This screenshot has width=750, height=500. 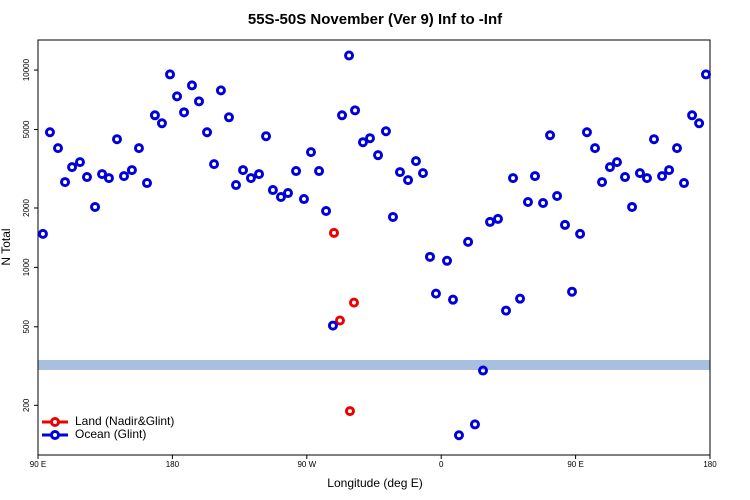 I want to click on y-tick-label: 200, so click(x=26, y=405).